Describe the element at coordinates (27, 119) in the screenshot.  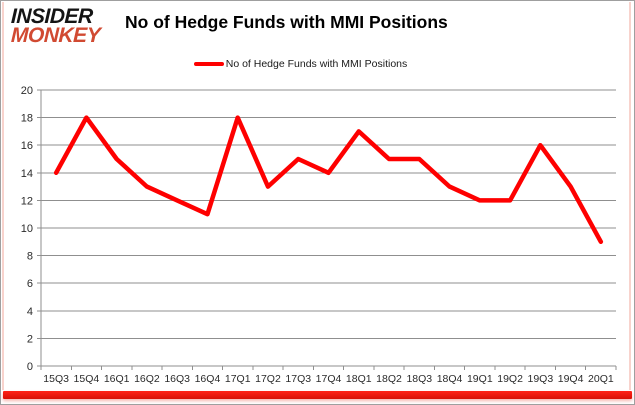
I see `svg-text: 18` at that location.